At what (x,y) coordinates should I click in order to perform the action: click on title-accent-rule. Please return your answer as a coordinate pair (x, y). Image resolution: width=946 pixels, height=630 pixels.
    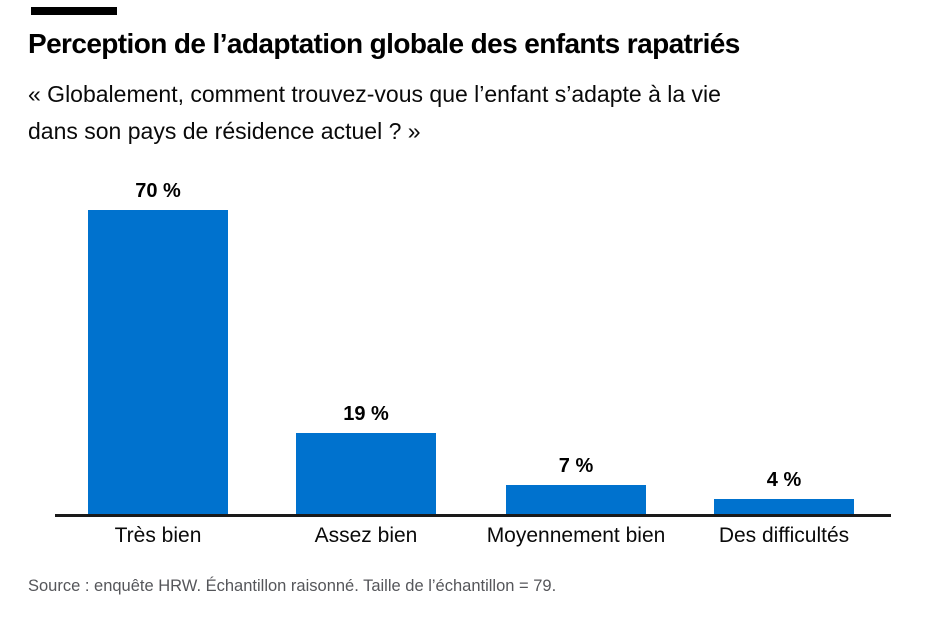
    Looking at the image, I should click on (74, 11).